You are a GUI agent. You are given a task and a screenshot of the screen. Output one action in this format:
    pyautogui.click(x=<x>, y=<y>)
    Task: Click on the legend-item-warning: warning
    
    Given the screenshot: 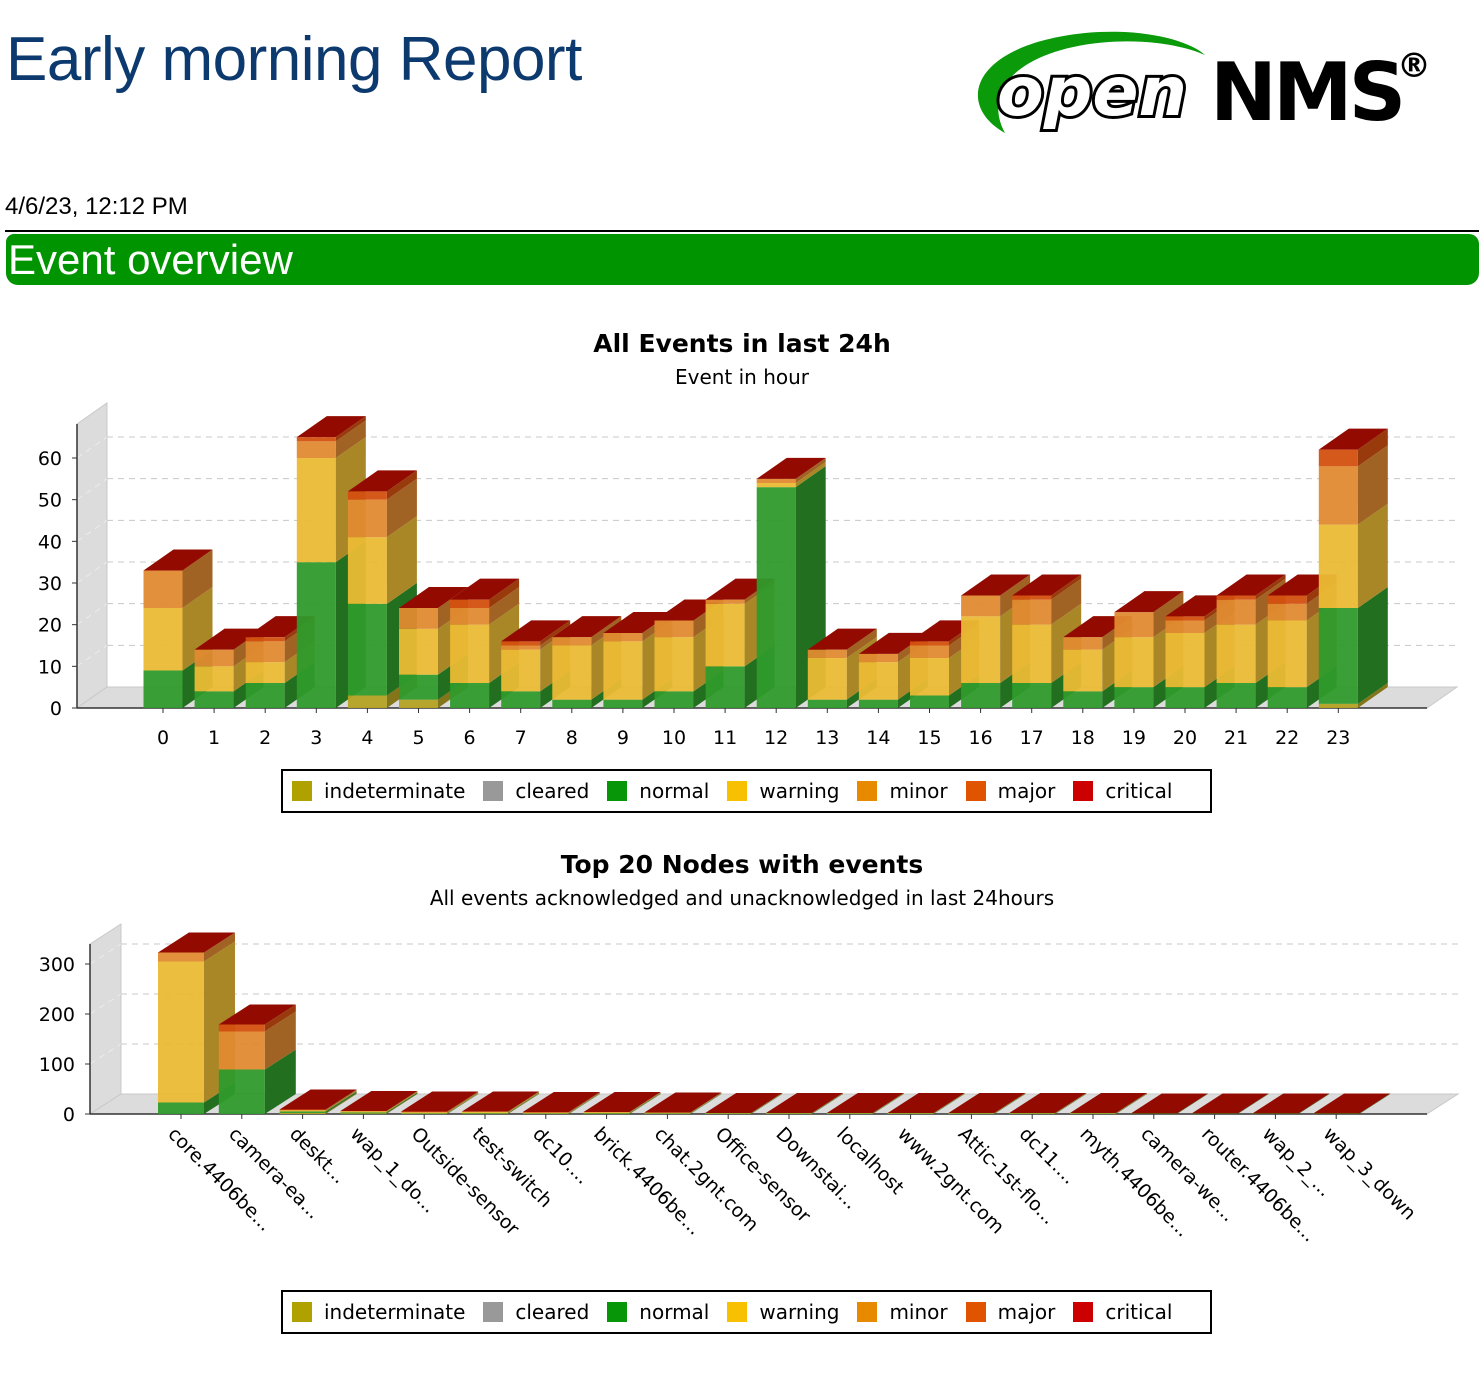 What is the action you would take?
    pyautogui.click(x=783, y=791)
    